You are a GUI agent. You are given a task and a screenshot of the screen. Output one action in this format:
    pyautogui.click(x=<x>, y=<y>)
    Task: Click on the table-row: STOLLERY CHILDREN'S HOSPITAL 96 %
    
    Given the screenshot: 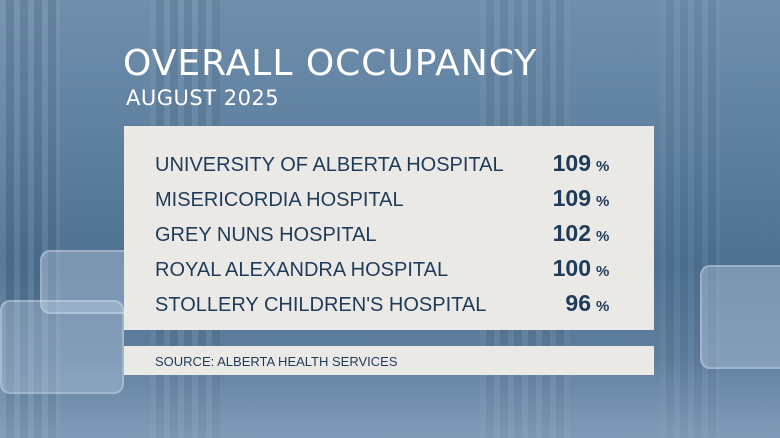 What is the action you would take?
    pyautogui.click(x=382, y=305)
    